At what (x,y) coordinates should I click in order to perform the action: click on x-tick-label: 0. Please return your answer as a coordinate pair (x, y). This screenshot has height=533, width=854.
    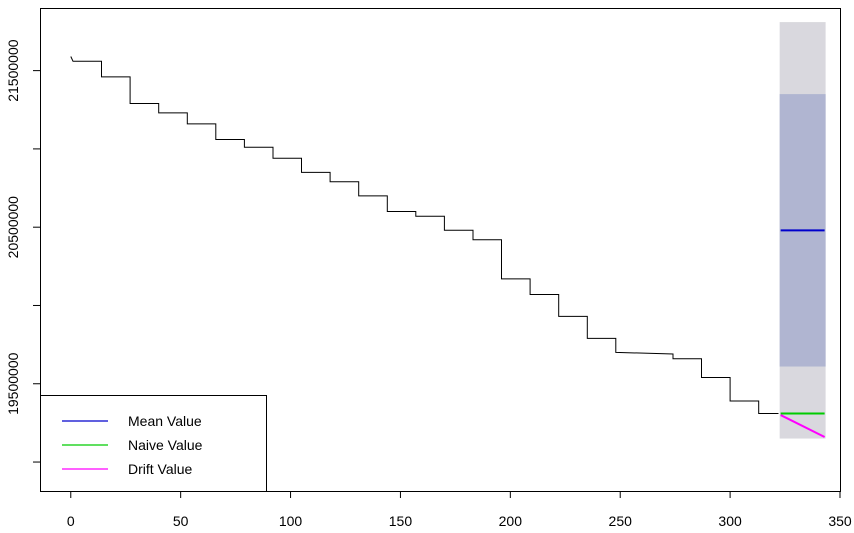
    Looking at the image, I should click on (71, 521).